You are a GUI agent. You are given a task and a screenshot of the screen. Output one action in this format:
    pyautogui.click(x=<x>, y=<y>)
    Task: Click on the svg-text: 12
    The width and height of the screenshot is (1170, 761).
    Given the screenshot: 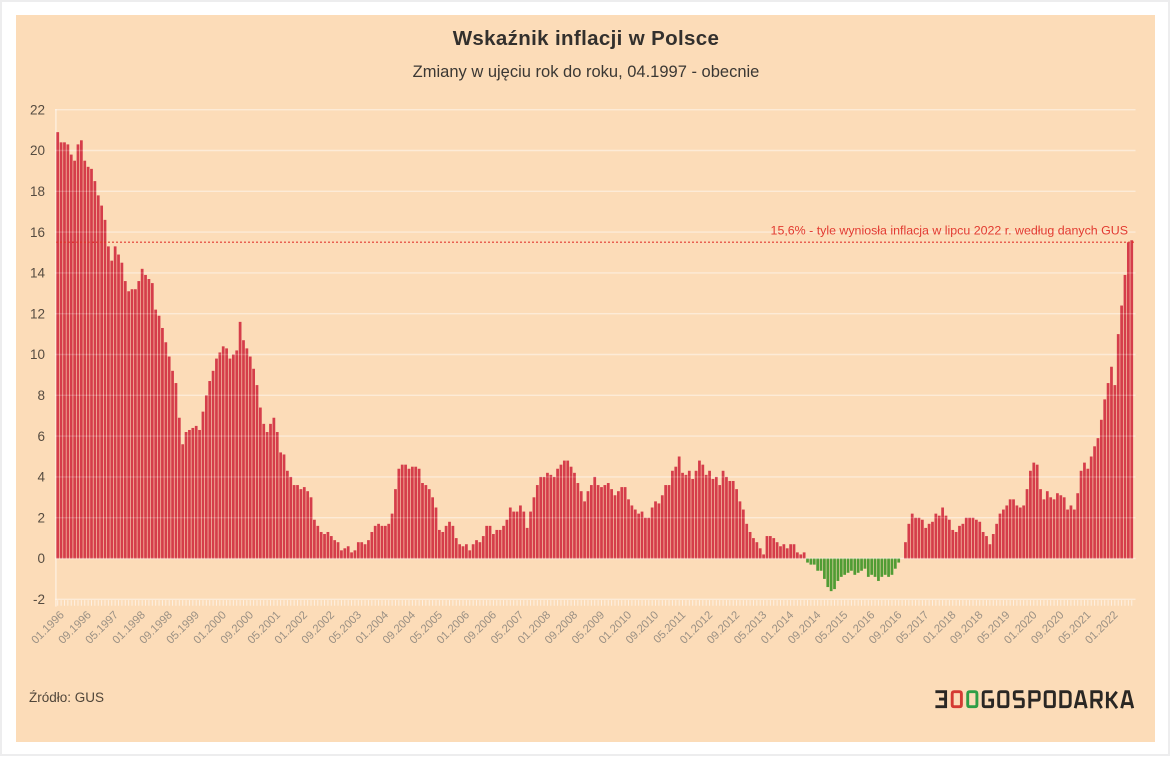 What is the action you would take?
    pyautogui.click(x=37, y=313)
    